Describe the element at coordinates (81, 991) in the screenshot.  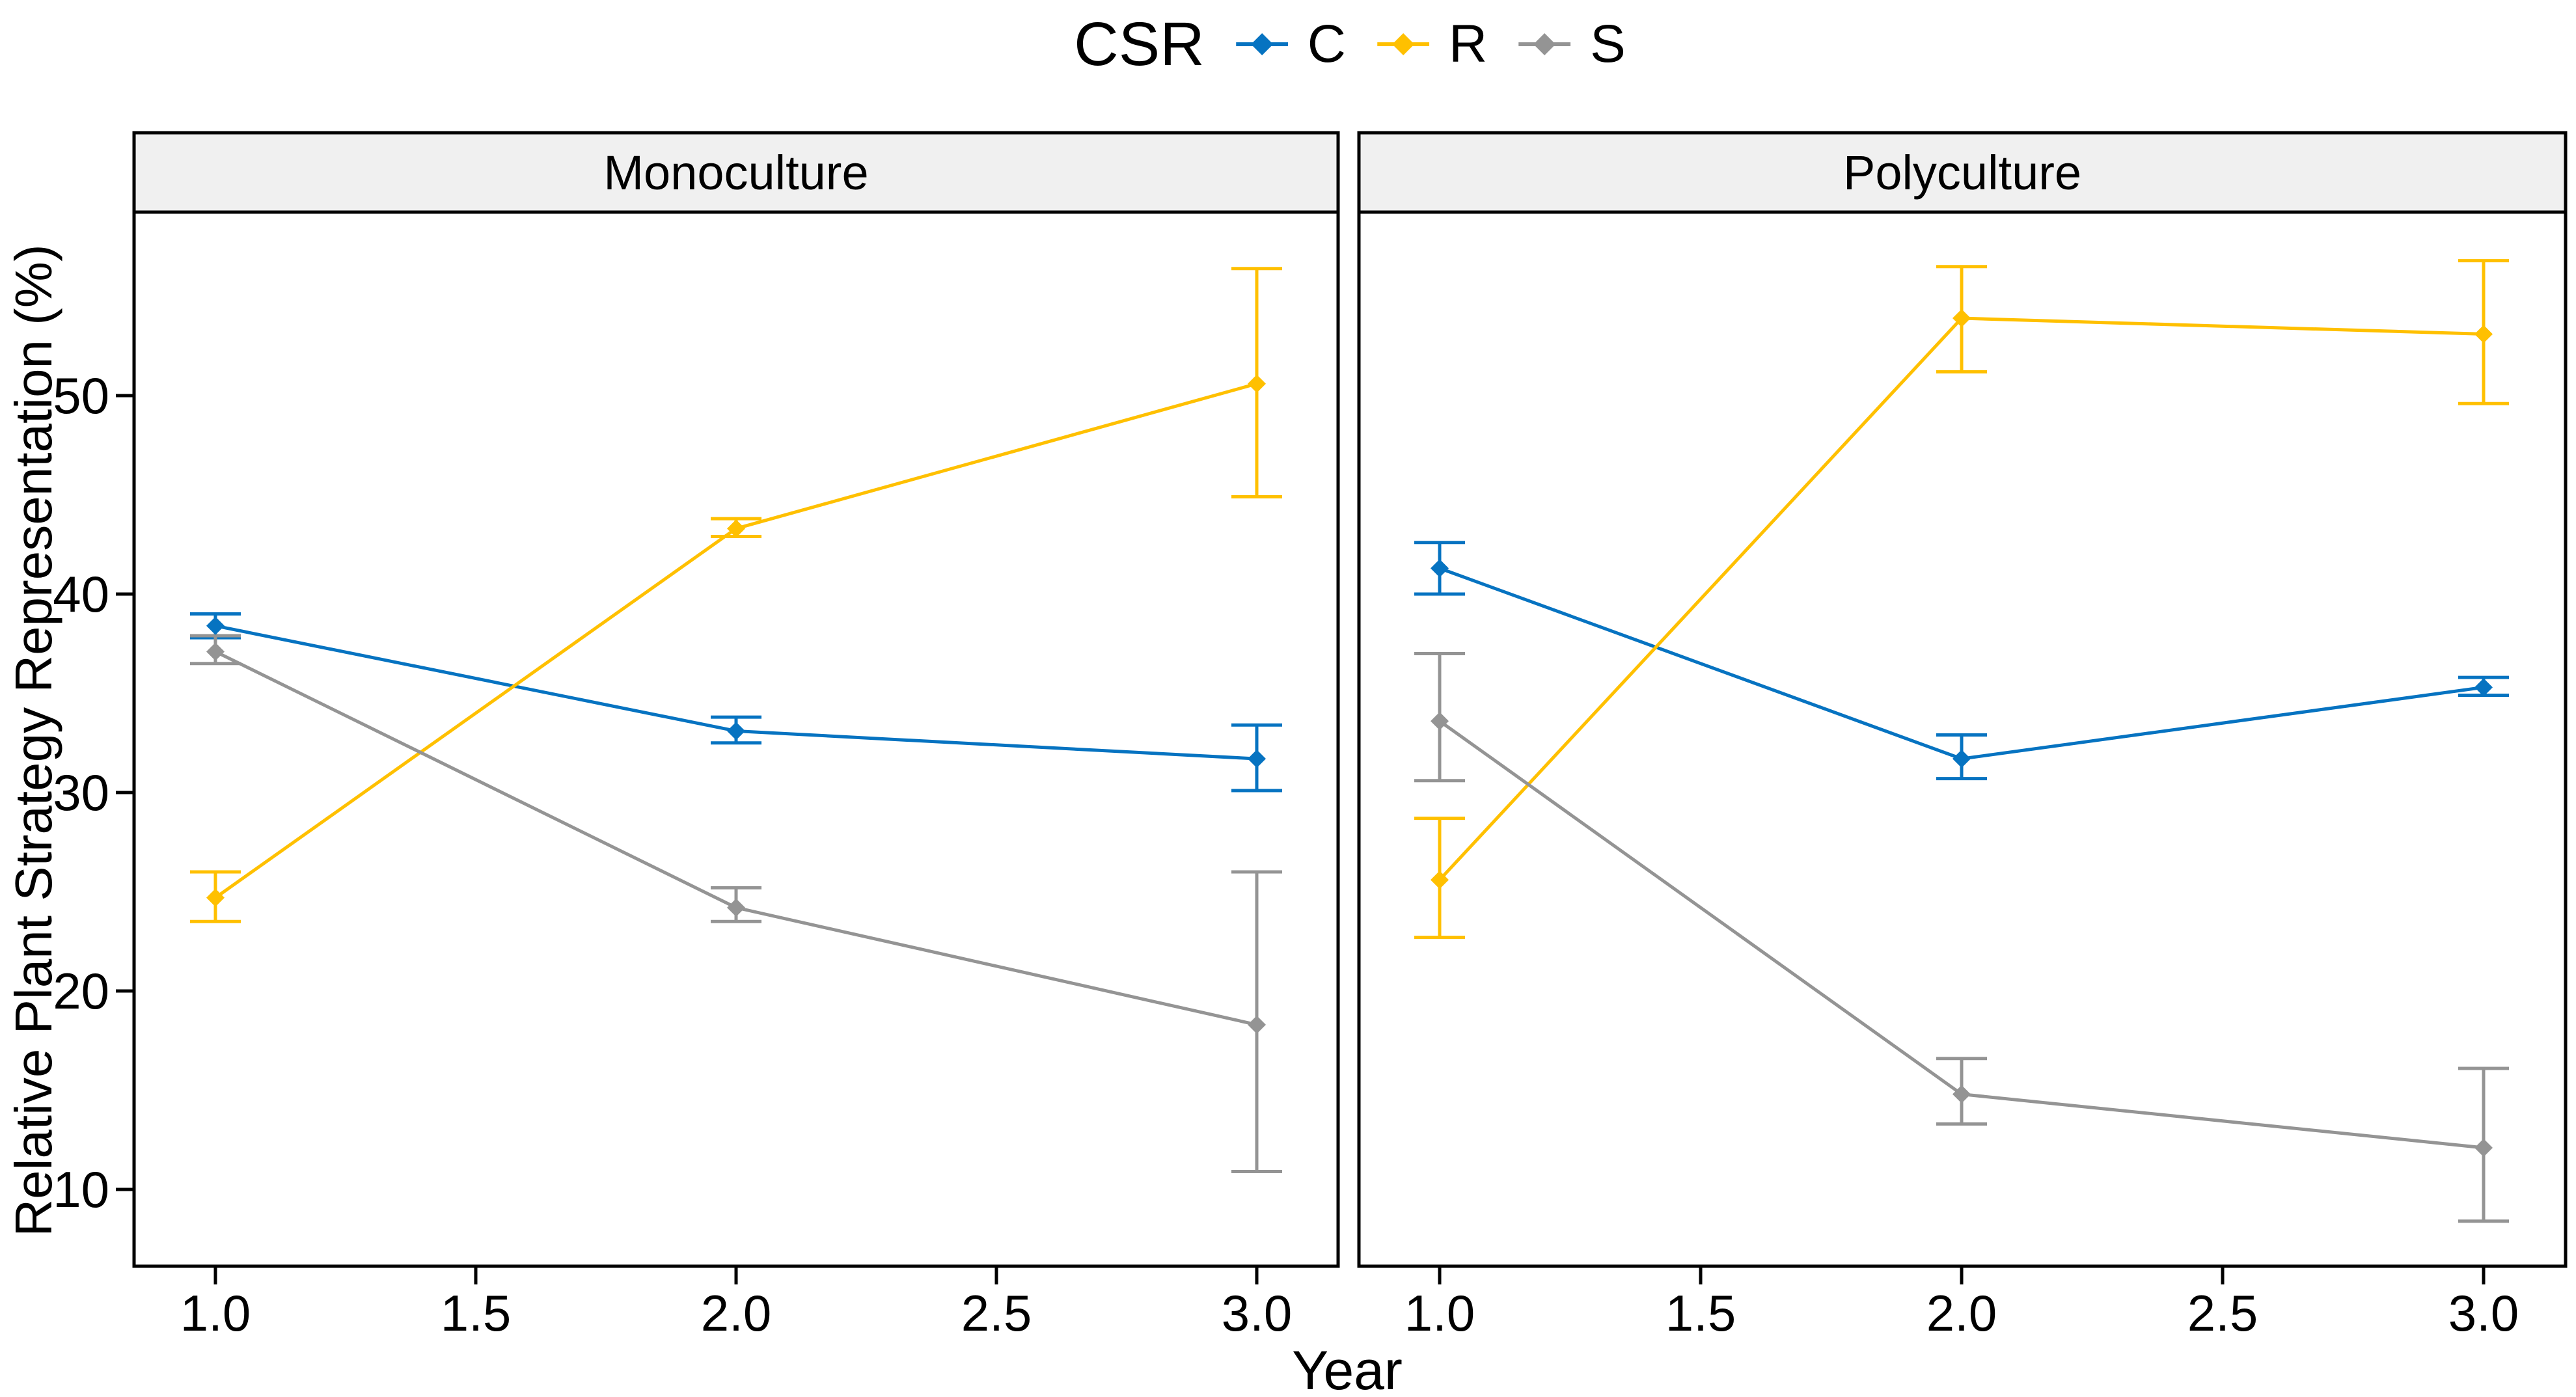
I see `y-tick-label: 20` at that location.